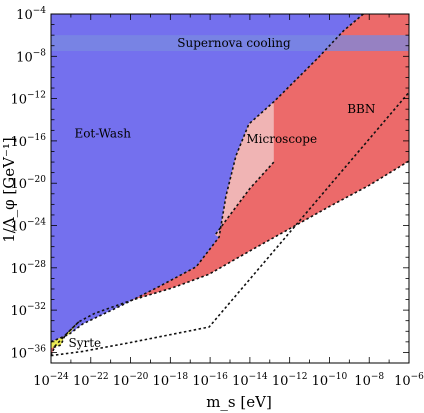 This screenshot has width=424, height=413. What do you see at coordinates (234, 43) in the screenshot?
I see `label-supernova: Supernova cooling` at bounding box center [234, 43].